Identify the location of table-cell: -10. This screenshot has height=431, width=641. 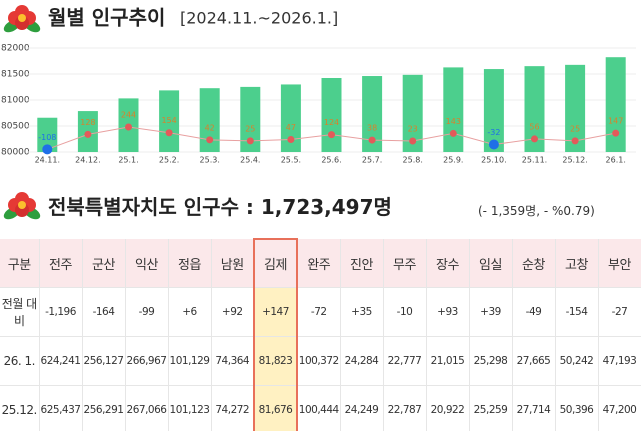
(405, 312).